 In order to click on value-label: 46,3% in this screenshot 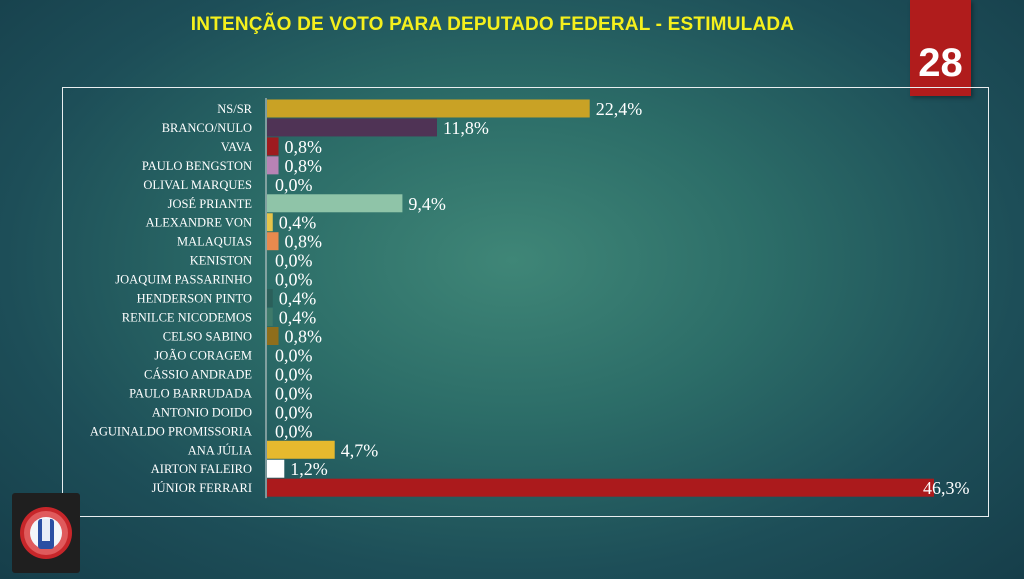, I will do `click(946, 488)`.